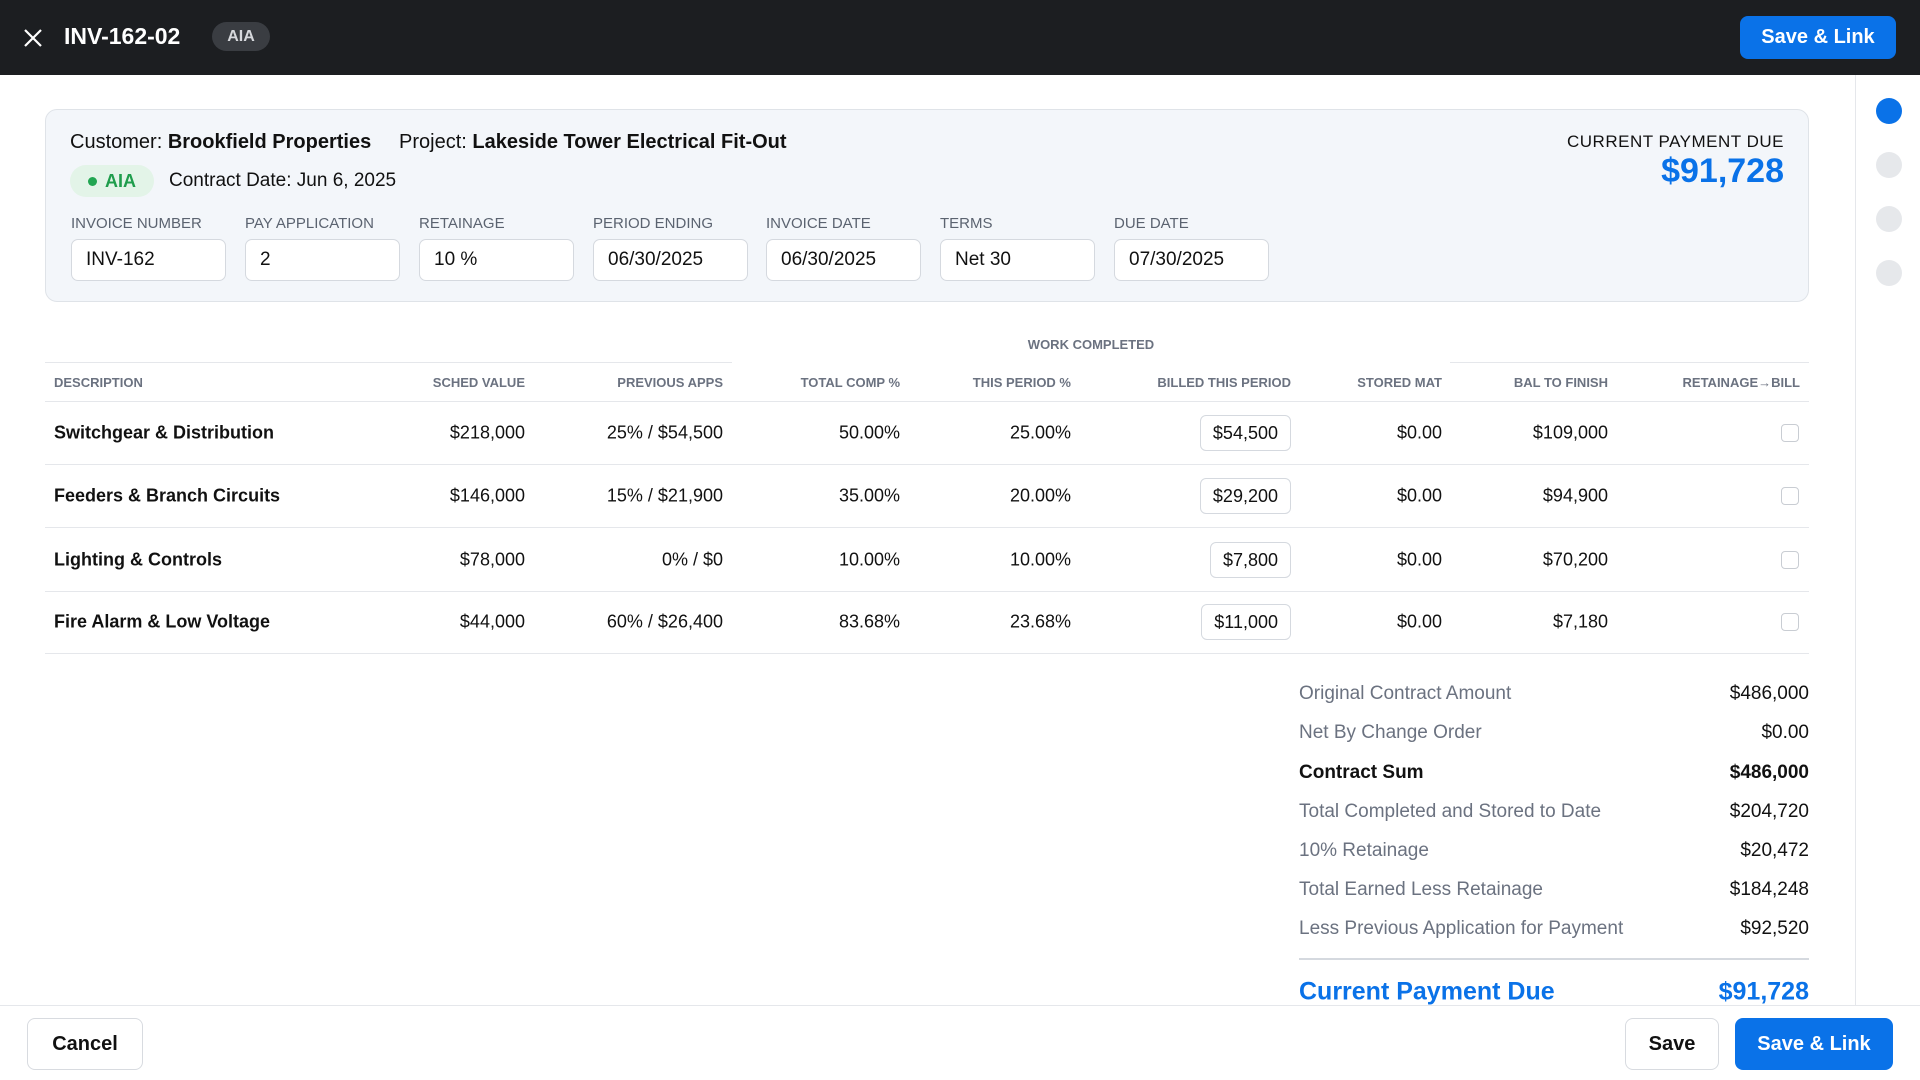 The image size is (1920, 1080). I want to click on close-icon, so click(33, 38).